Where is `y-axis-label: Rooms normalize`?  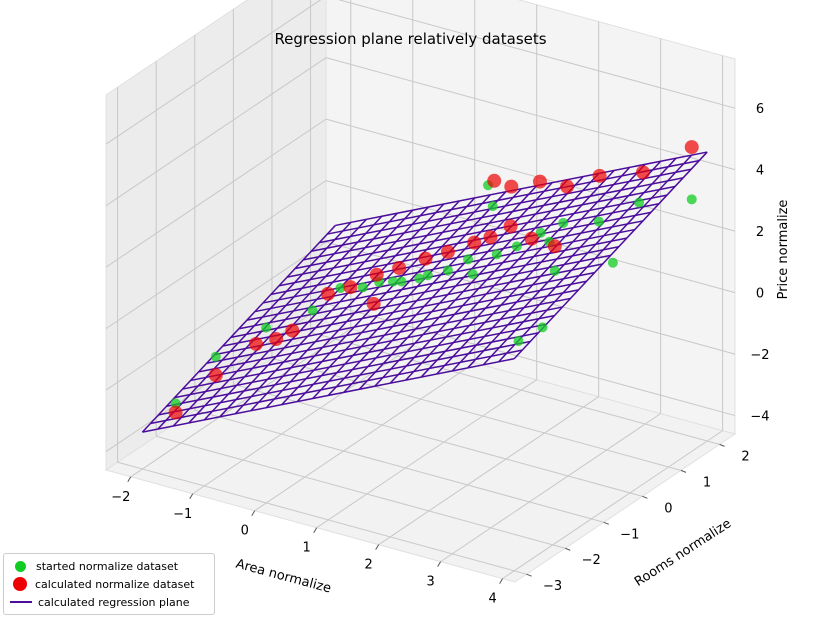 y-axis-label: Rooms normalize is located at coordinates (683, 553).